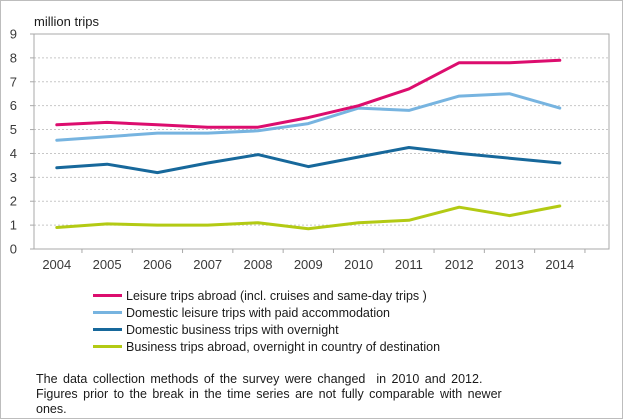  Describe the element at coordinates (157, 264) in the screenshot. I see `x-axis-label: 2006` at that location.